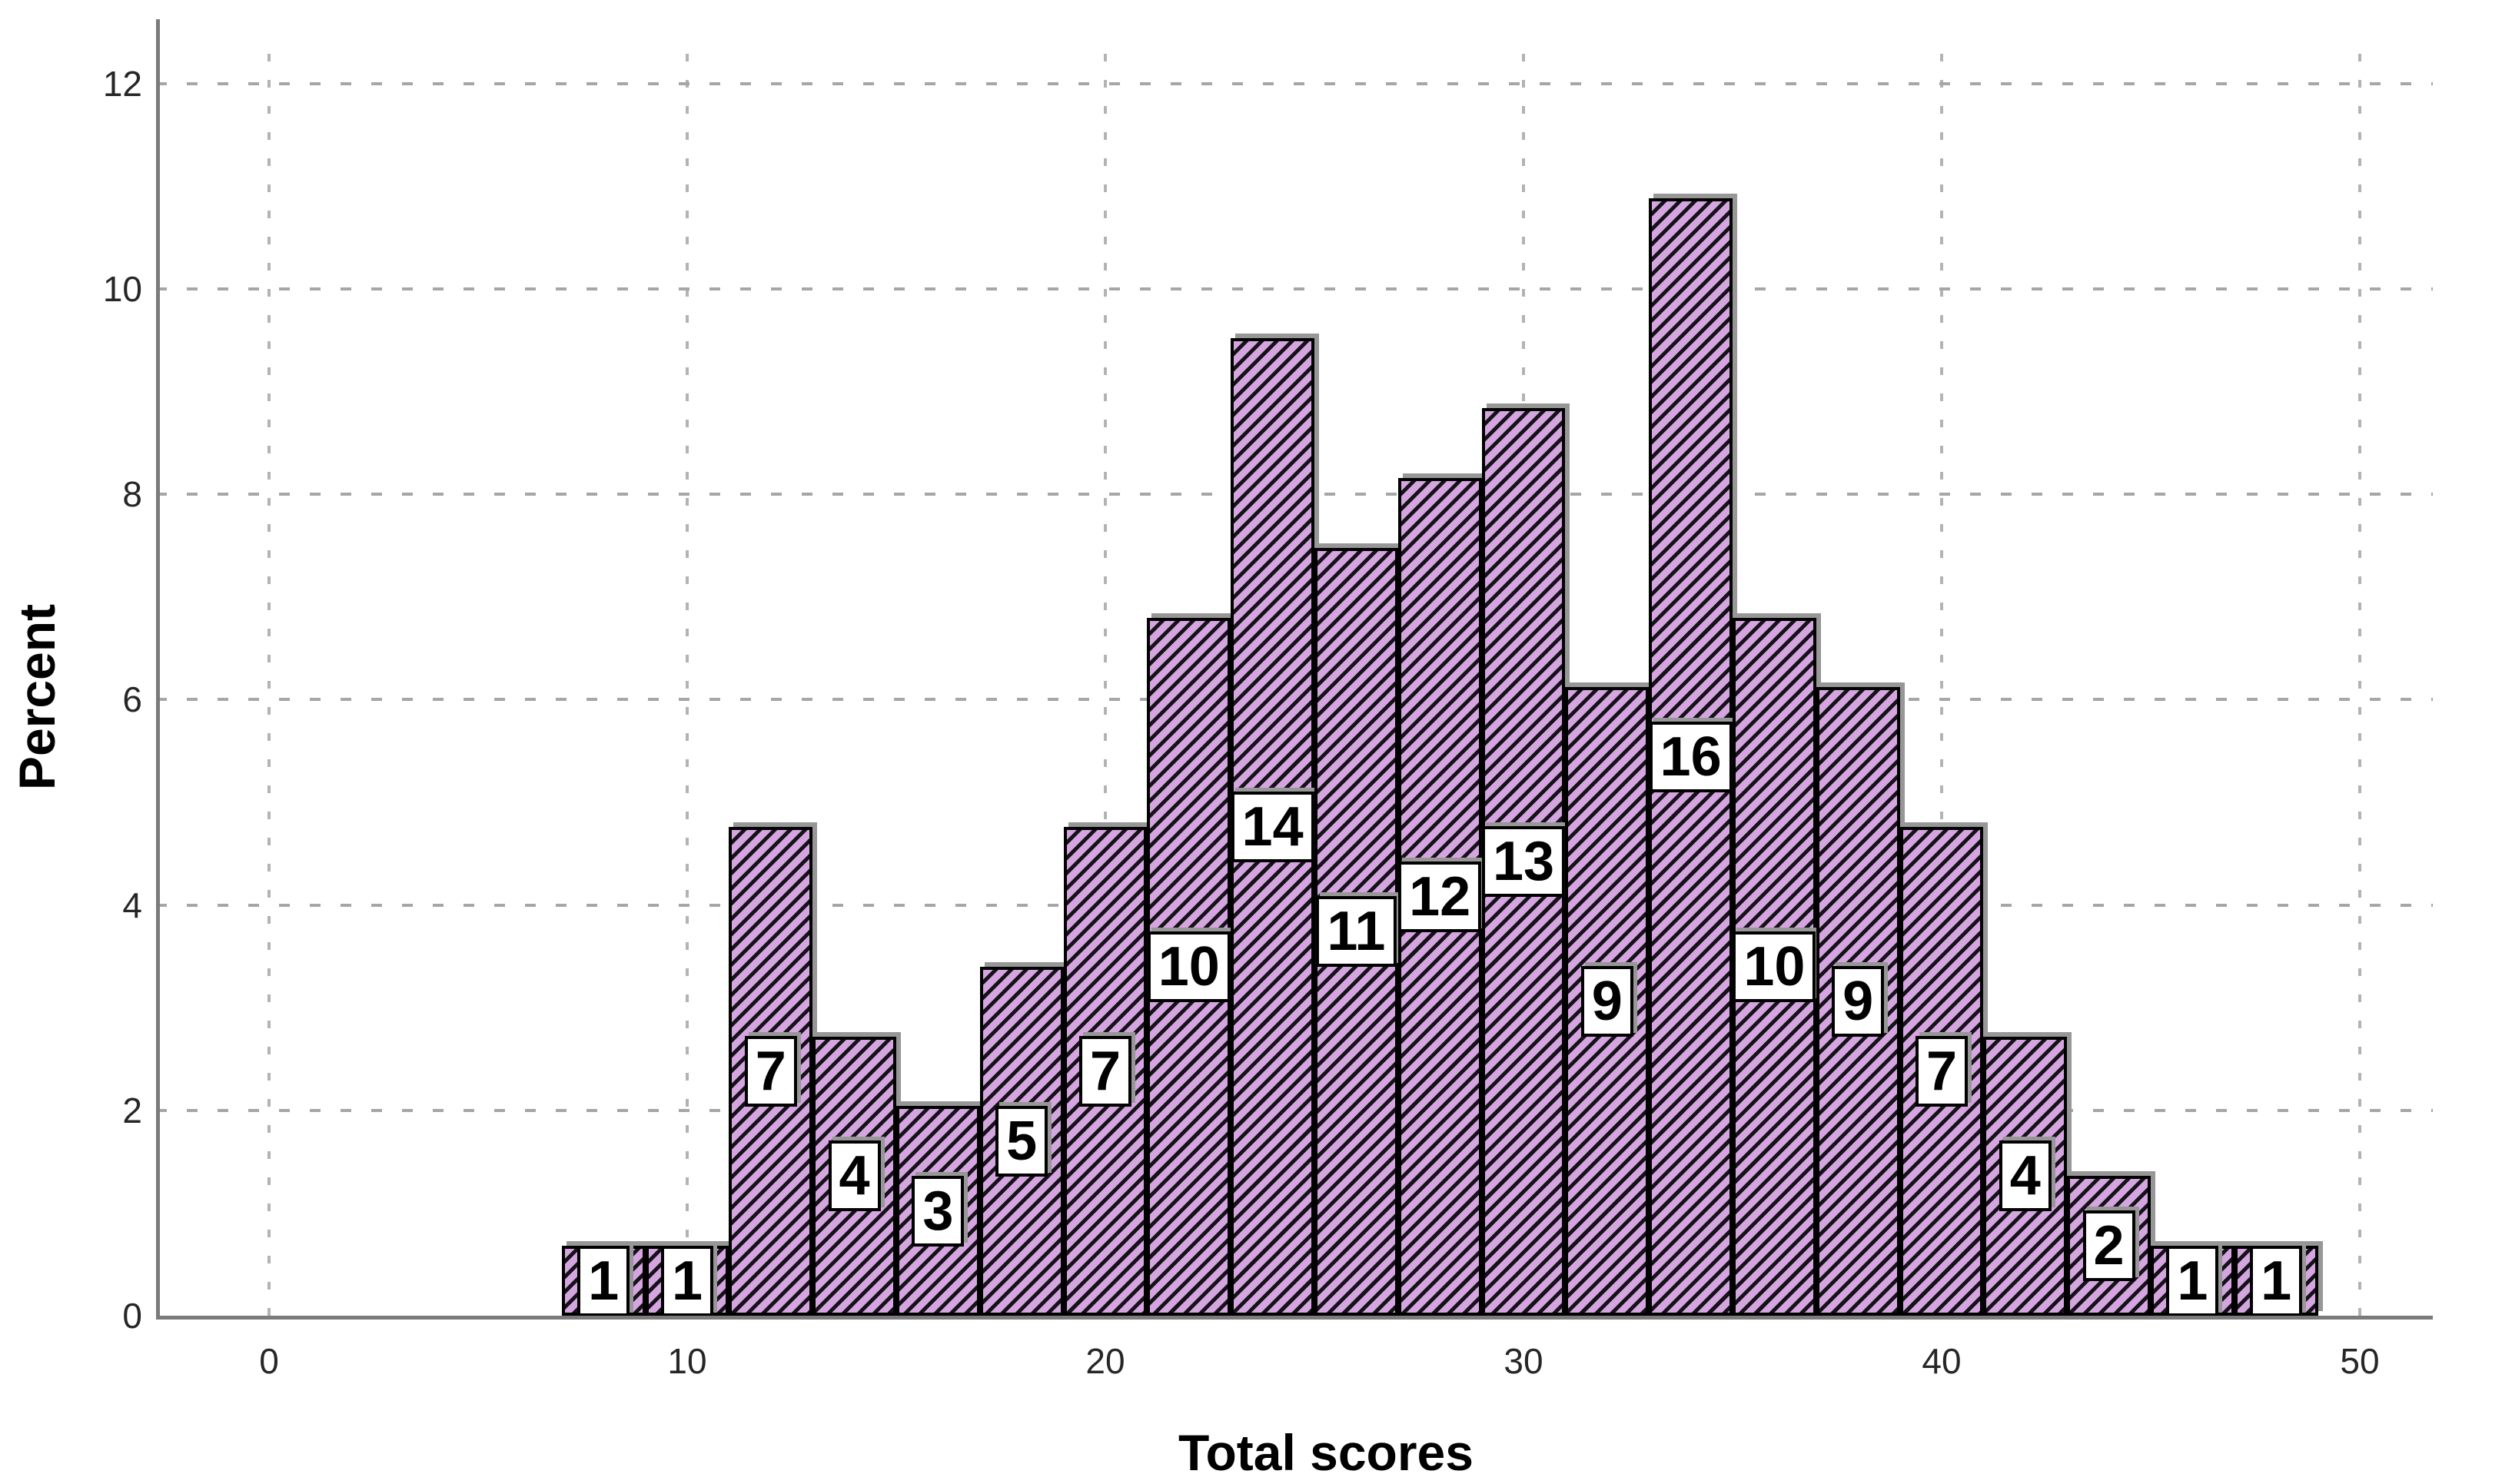  Describe the element at coordinates (132, 699) in the screenshot. I see `y-tick-label: 6` at that location.